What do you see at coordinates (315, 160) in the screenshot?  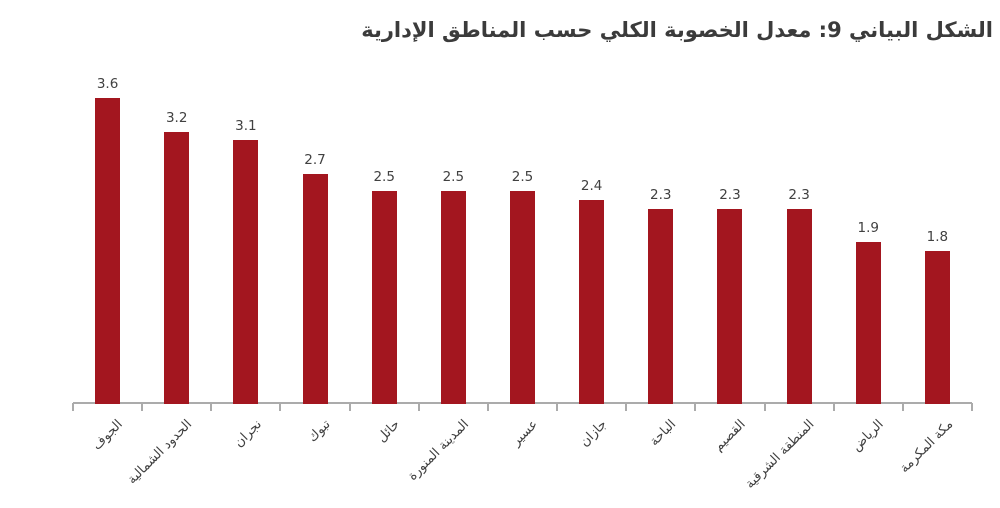 I see `bar-value-label: 2.7` at bounding box center [315, 160].